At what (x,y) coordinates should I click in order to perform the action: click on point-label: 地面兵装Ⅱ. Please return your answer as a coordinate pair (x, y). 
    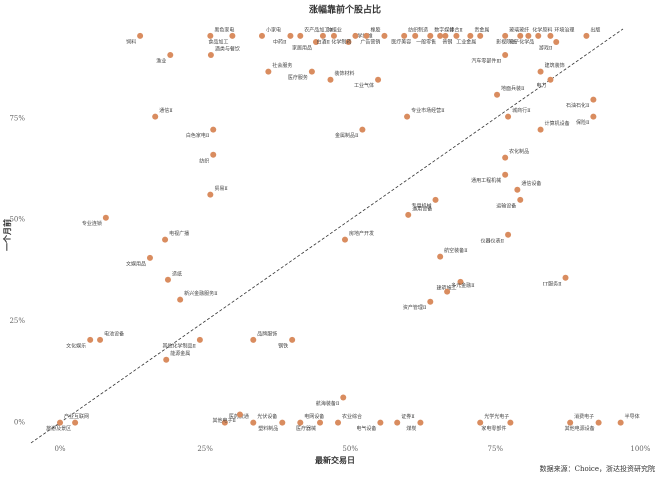
    Looking at the image, I should click on (513, 88).